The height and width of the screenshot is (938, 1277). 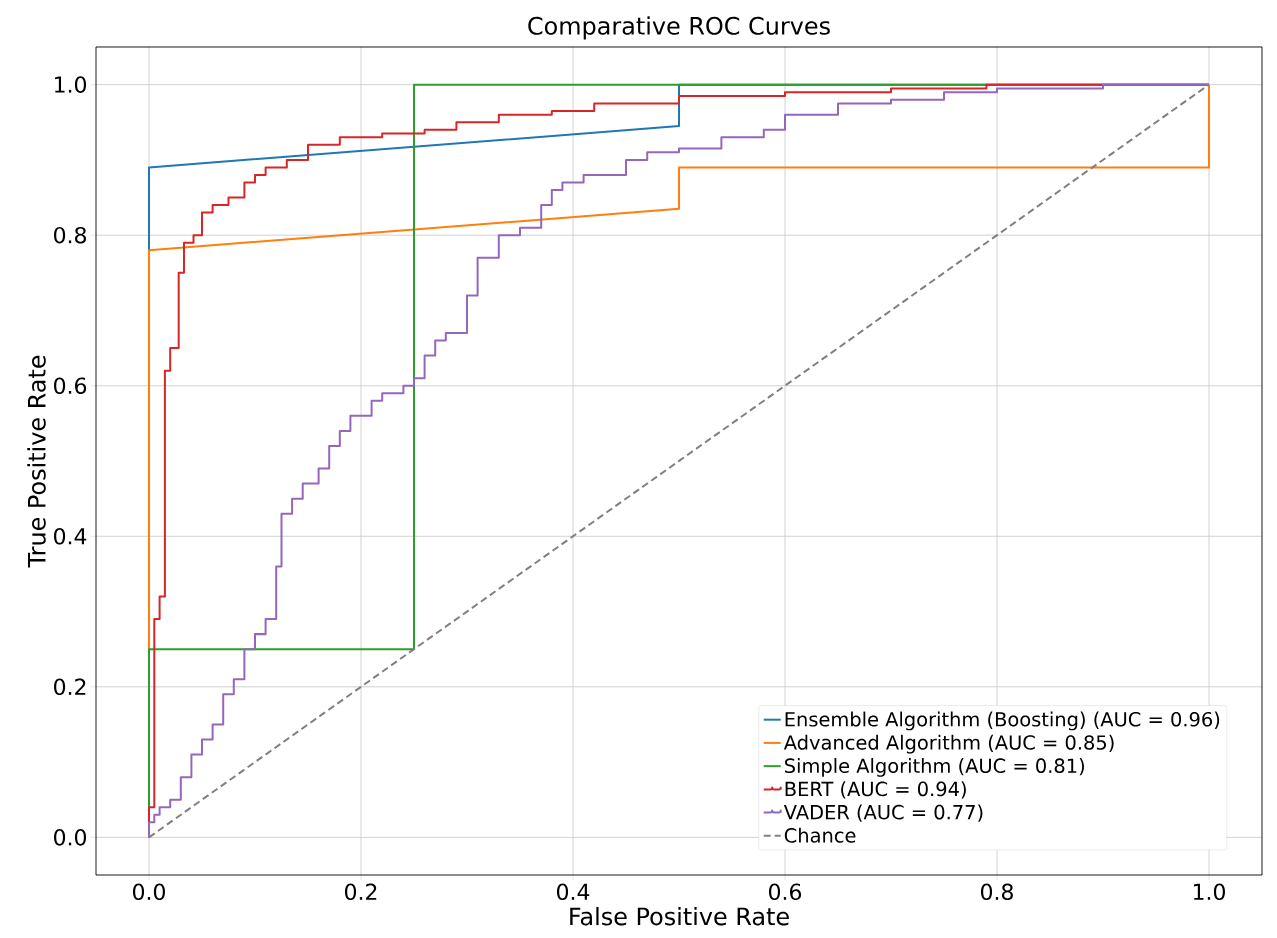 I want to click on x-tick-label: 0.0, so click(x=149, y=892).